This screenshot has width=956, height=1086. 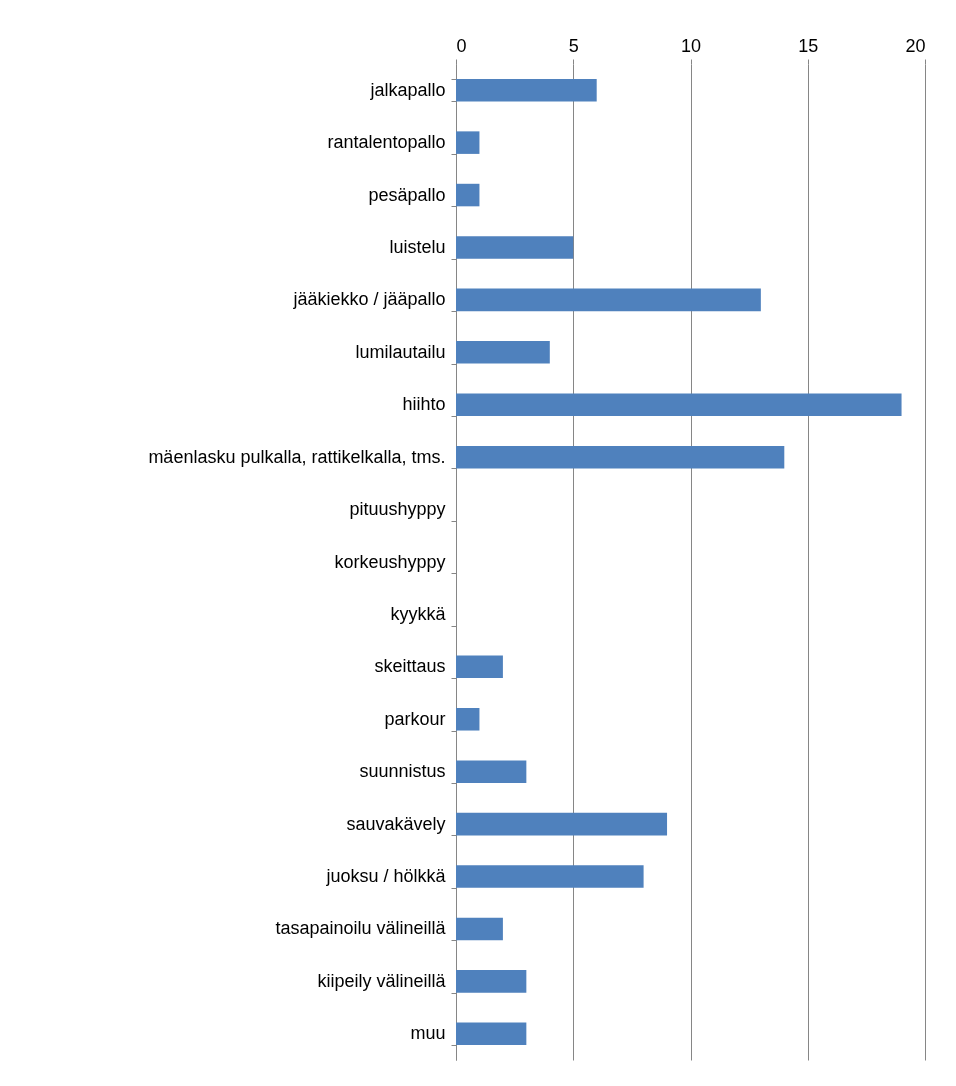 I want to click on y-tick-label: jalkapallo, so click(x=407, y=89).